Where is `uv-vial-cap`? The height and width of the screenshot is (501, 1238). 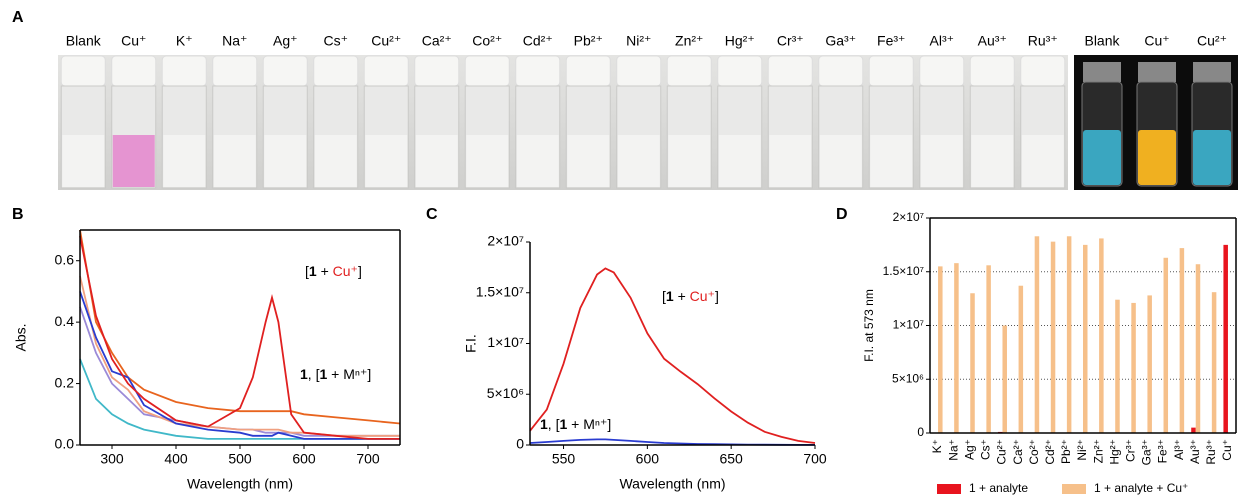 uv-vial-cap is located at coordinates (1157, 72).